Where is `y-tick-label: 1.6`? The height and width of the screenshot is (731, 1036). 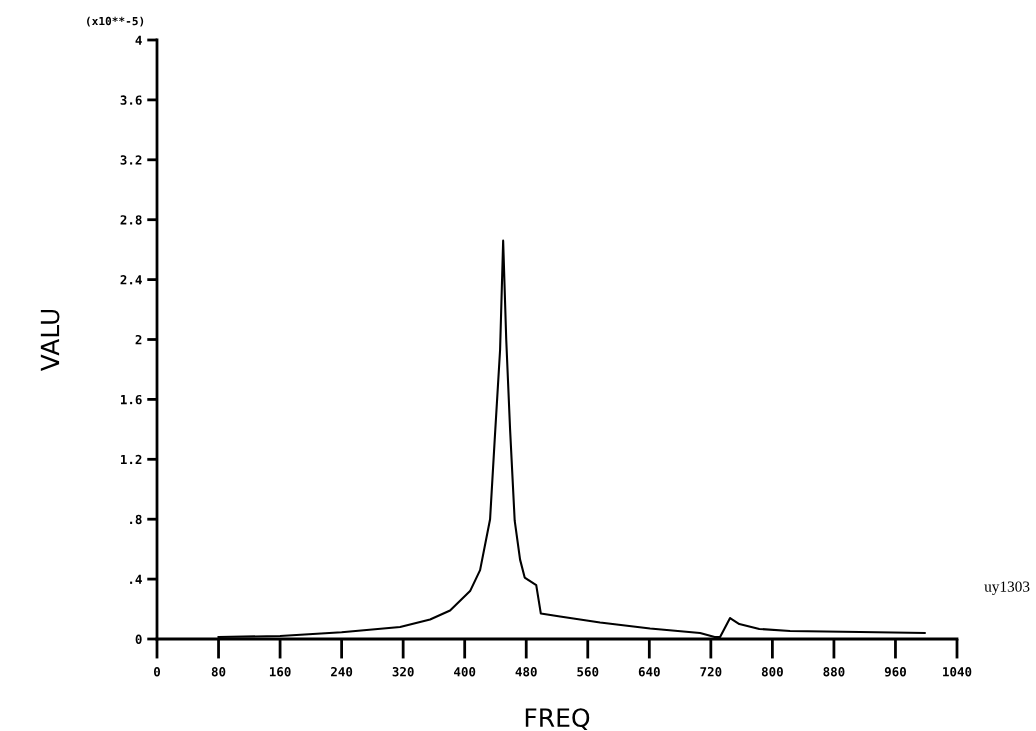
y-tick-label: 1.6 is located at coordinates (131, 399).